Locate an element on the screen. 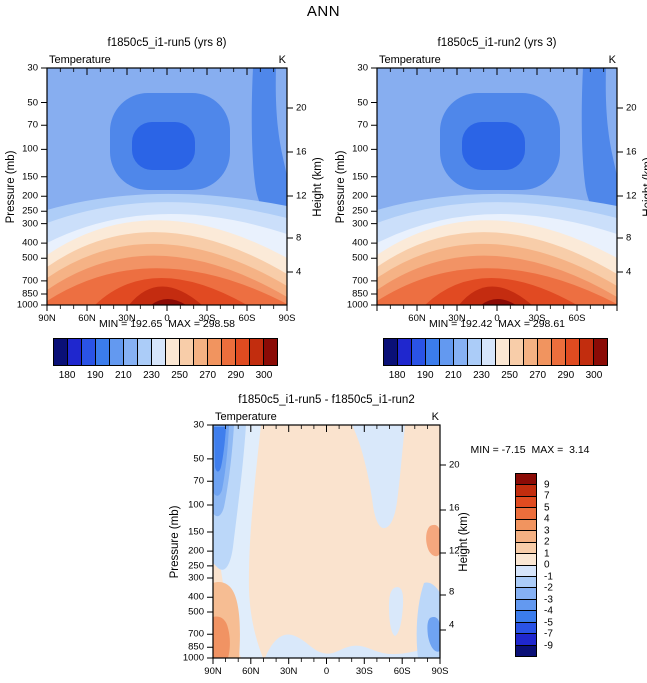  pressure-tick-label: 500 is located at coordinates (196, 612).